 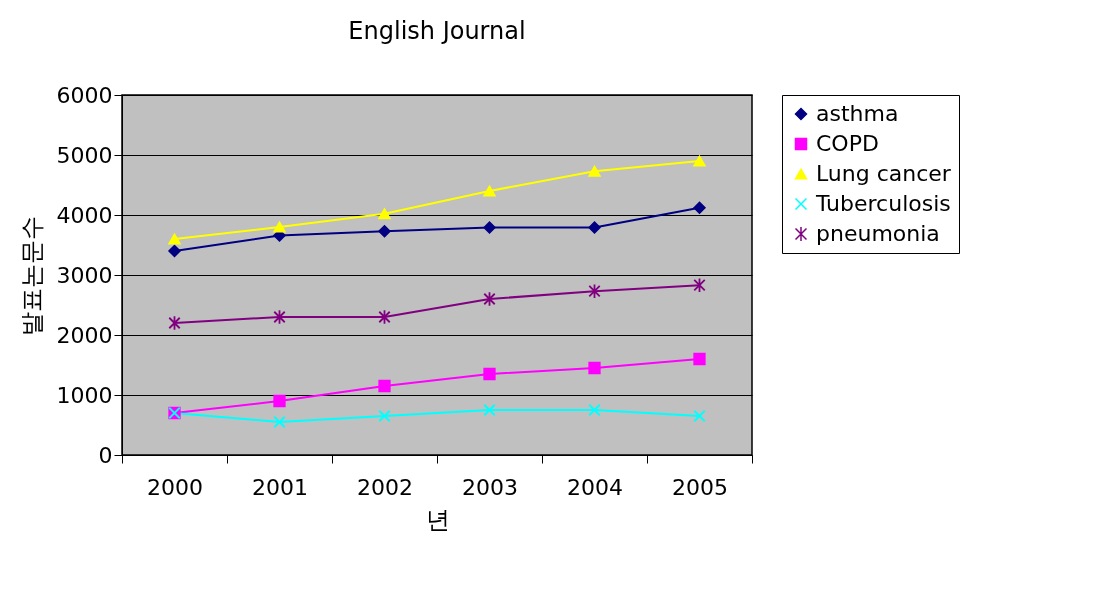 What do you see at coordinates (595, 487) in the screenshot?
I see `x-tick-label: 2004` at bounding box center [595, 487].